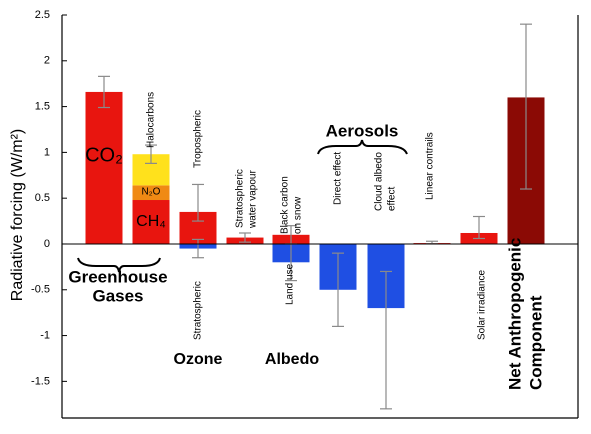 This screenshot has height=434, width=591. Describe the element at coordinates (379, 181) in the screenshot. I see `bar-label: Cloud albedo` at that location.